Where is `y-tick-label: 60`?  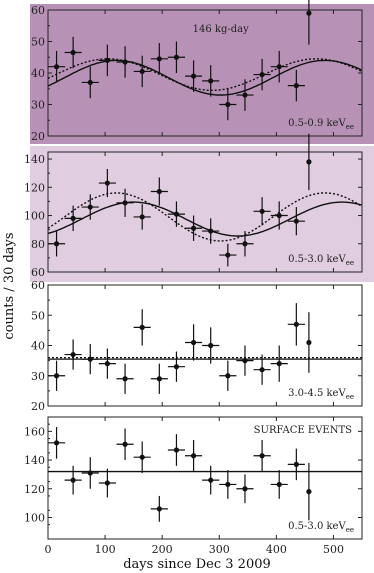 y-tick-label: 60 is located at coordinates (38, 10).